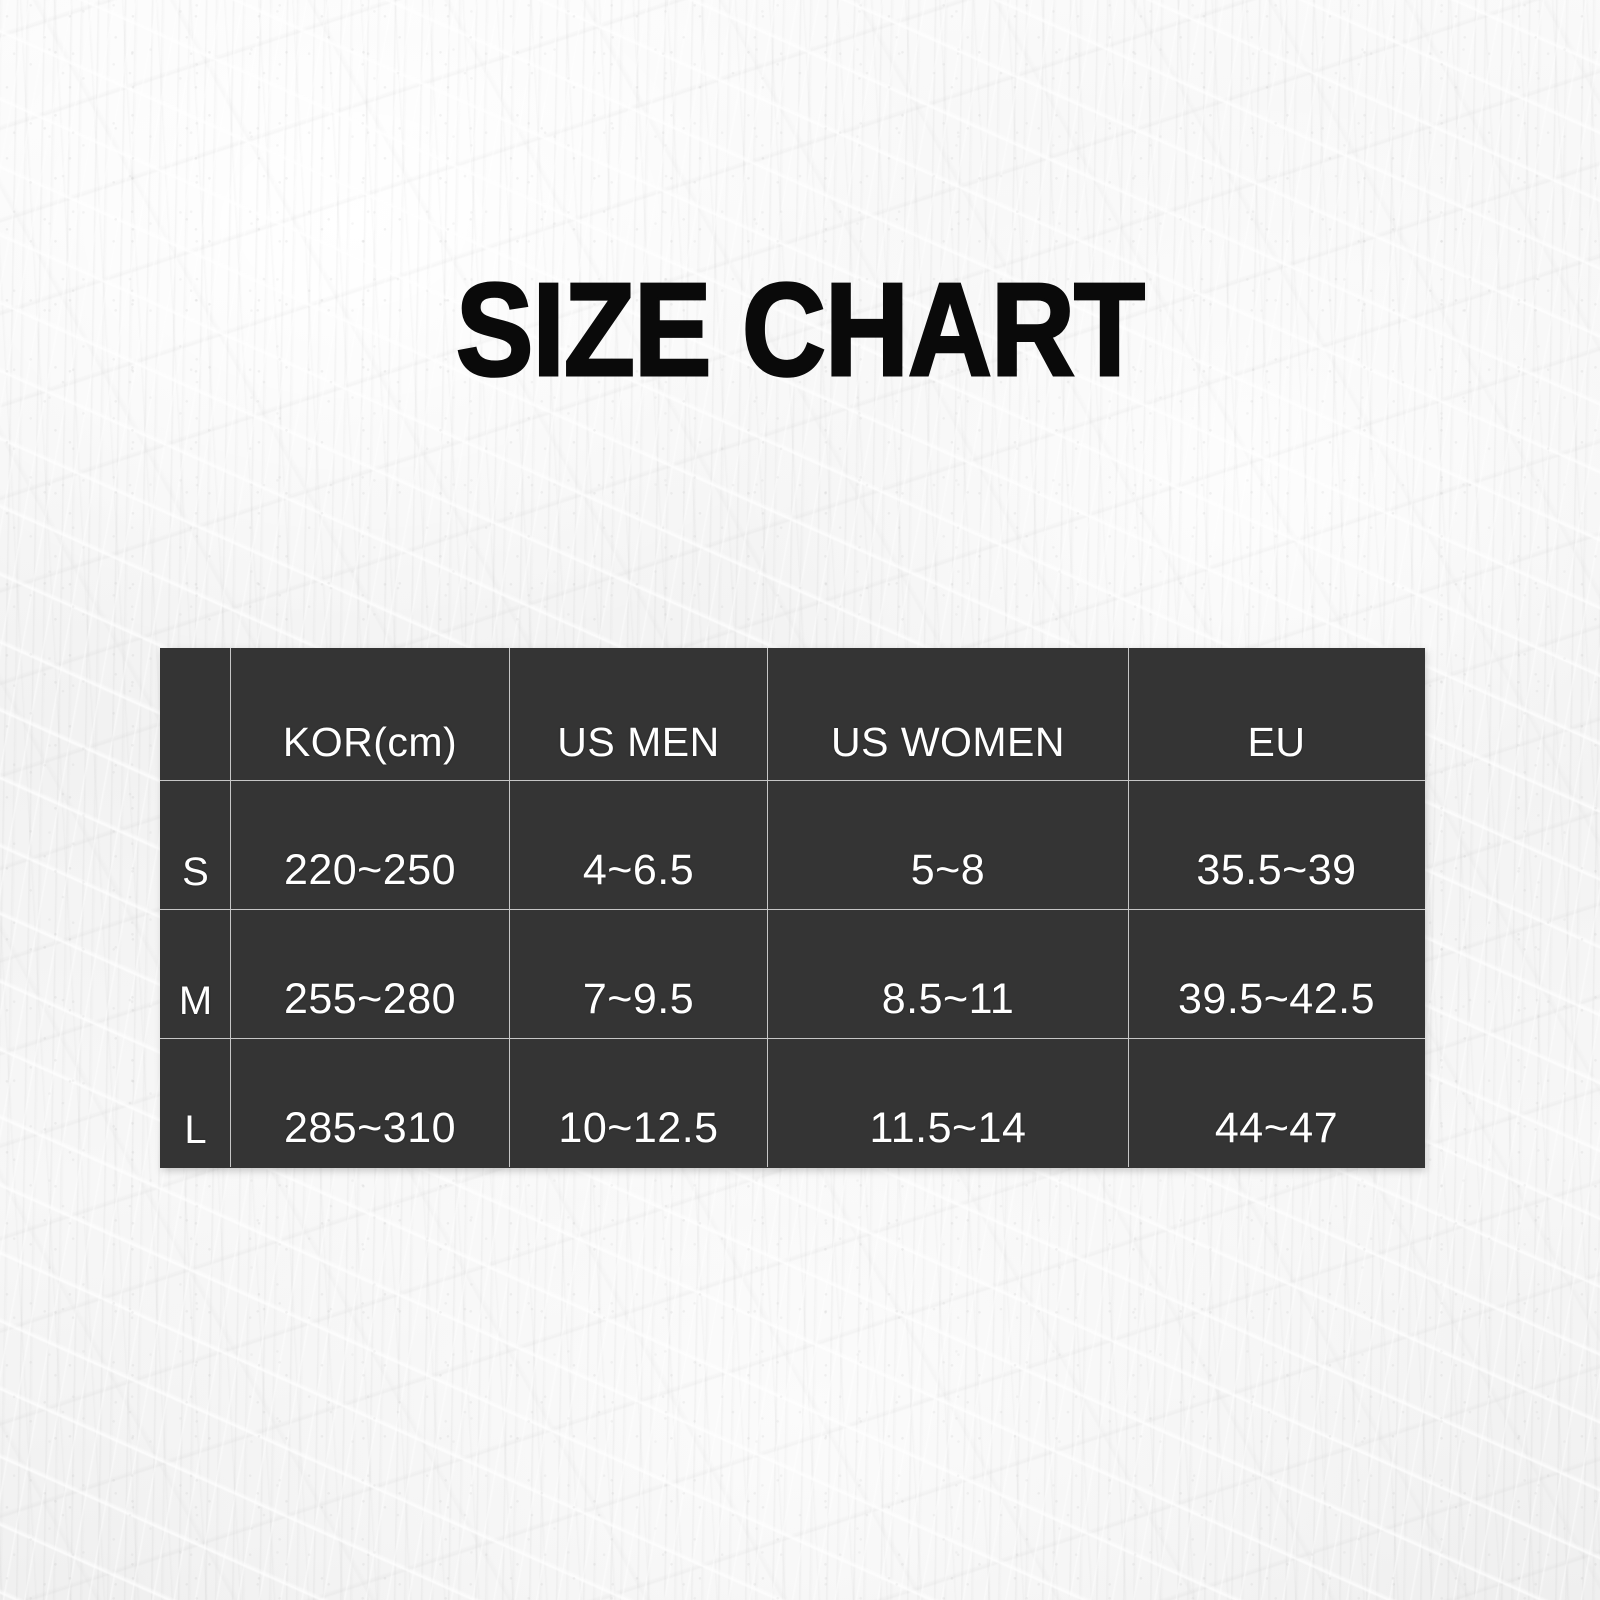 The height and width of the screenshot is (1600, 1600). What do you see at coordinates (638, 974) in the screenshot?
I see `cell-us-men-m: 7~9.5` at bounding box center [638, 974].